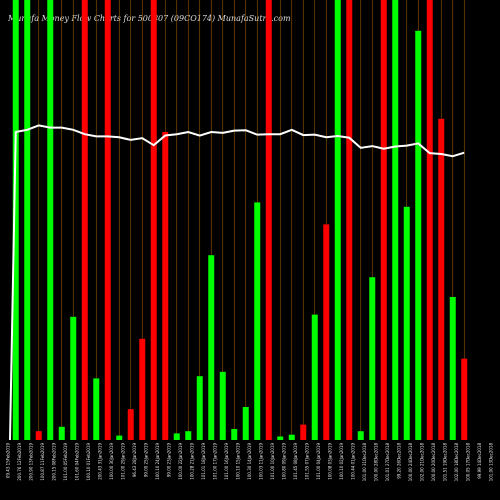 The height and width of the screenshot is (500, 500). I want to click on x-tick-label: 100.10 24Jan2019, so click(157, 461).